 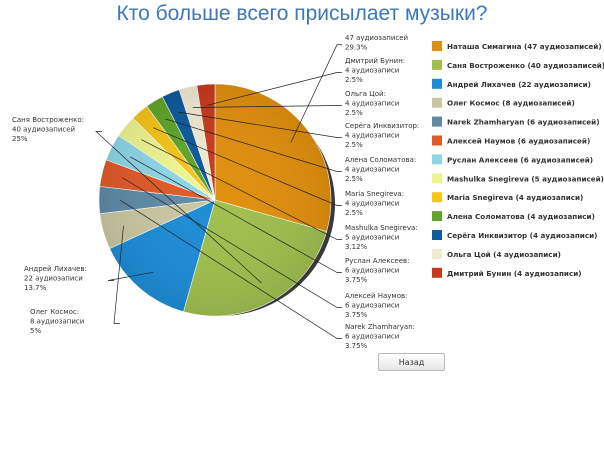 I want to click on legend-label-maria-snegireva: Maria Snegireva (4 аудиозаписи), so click(x=515, y=197).